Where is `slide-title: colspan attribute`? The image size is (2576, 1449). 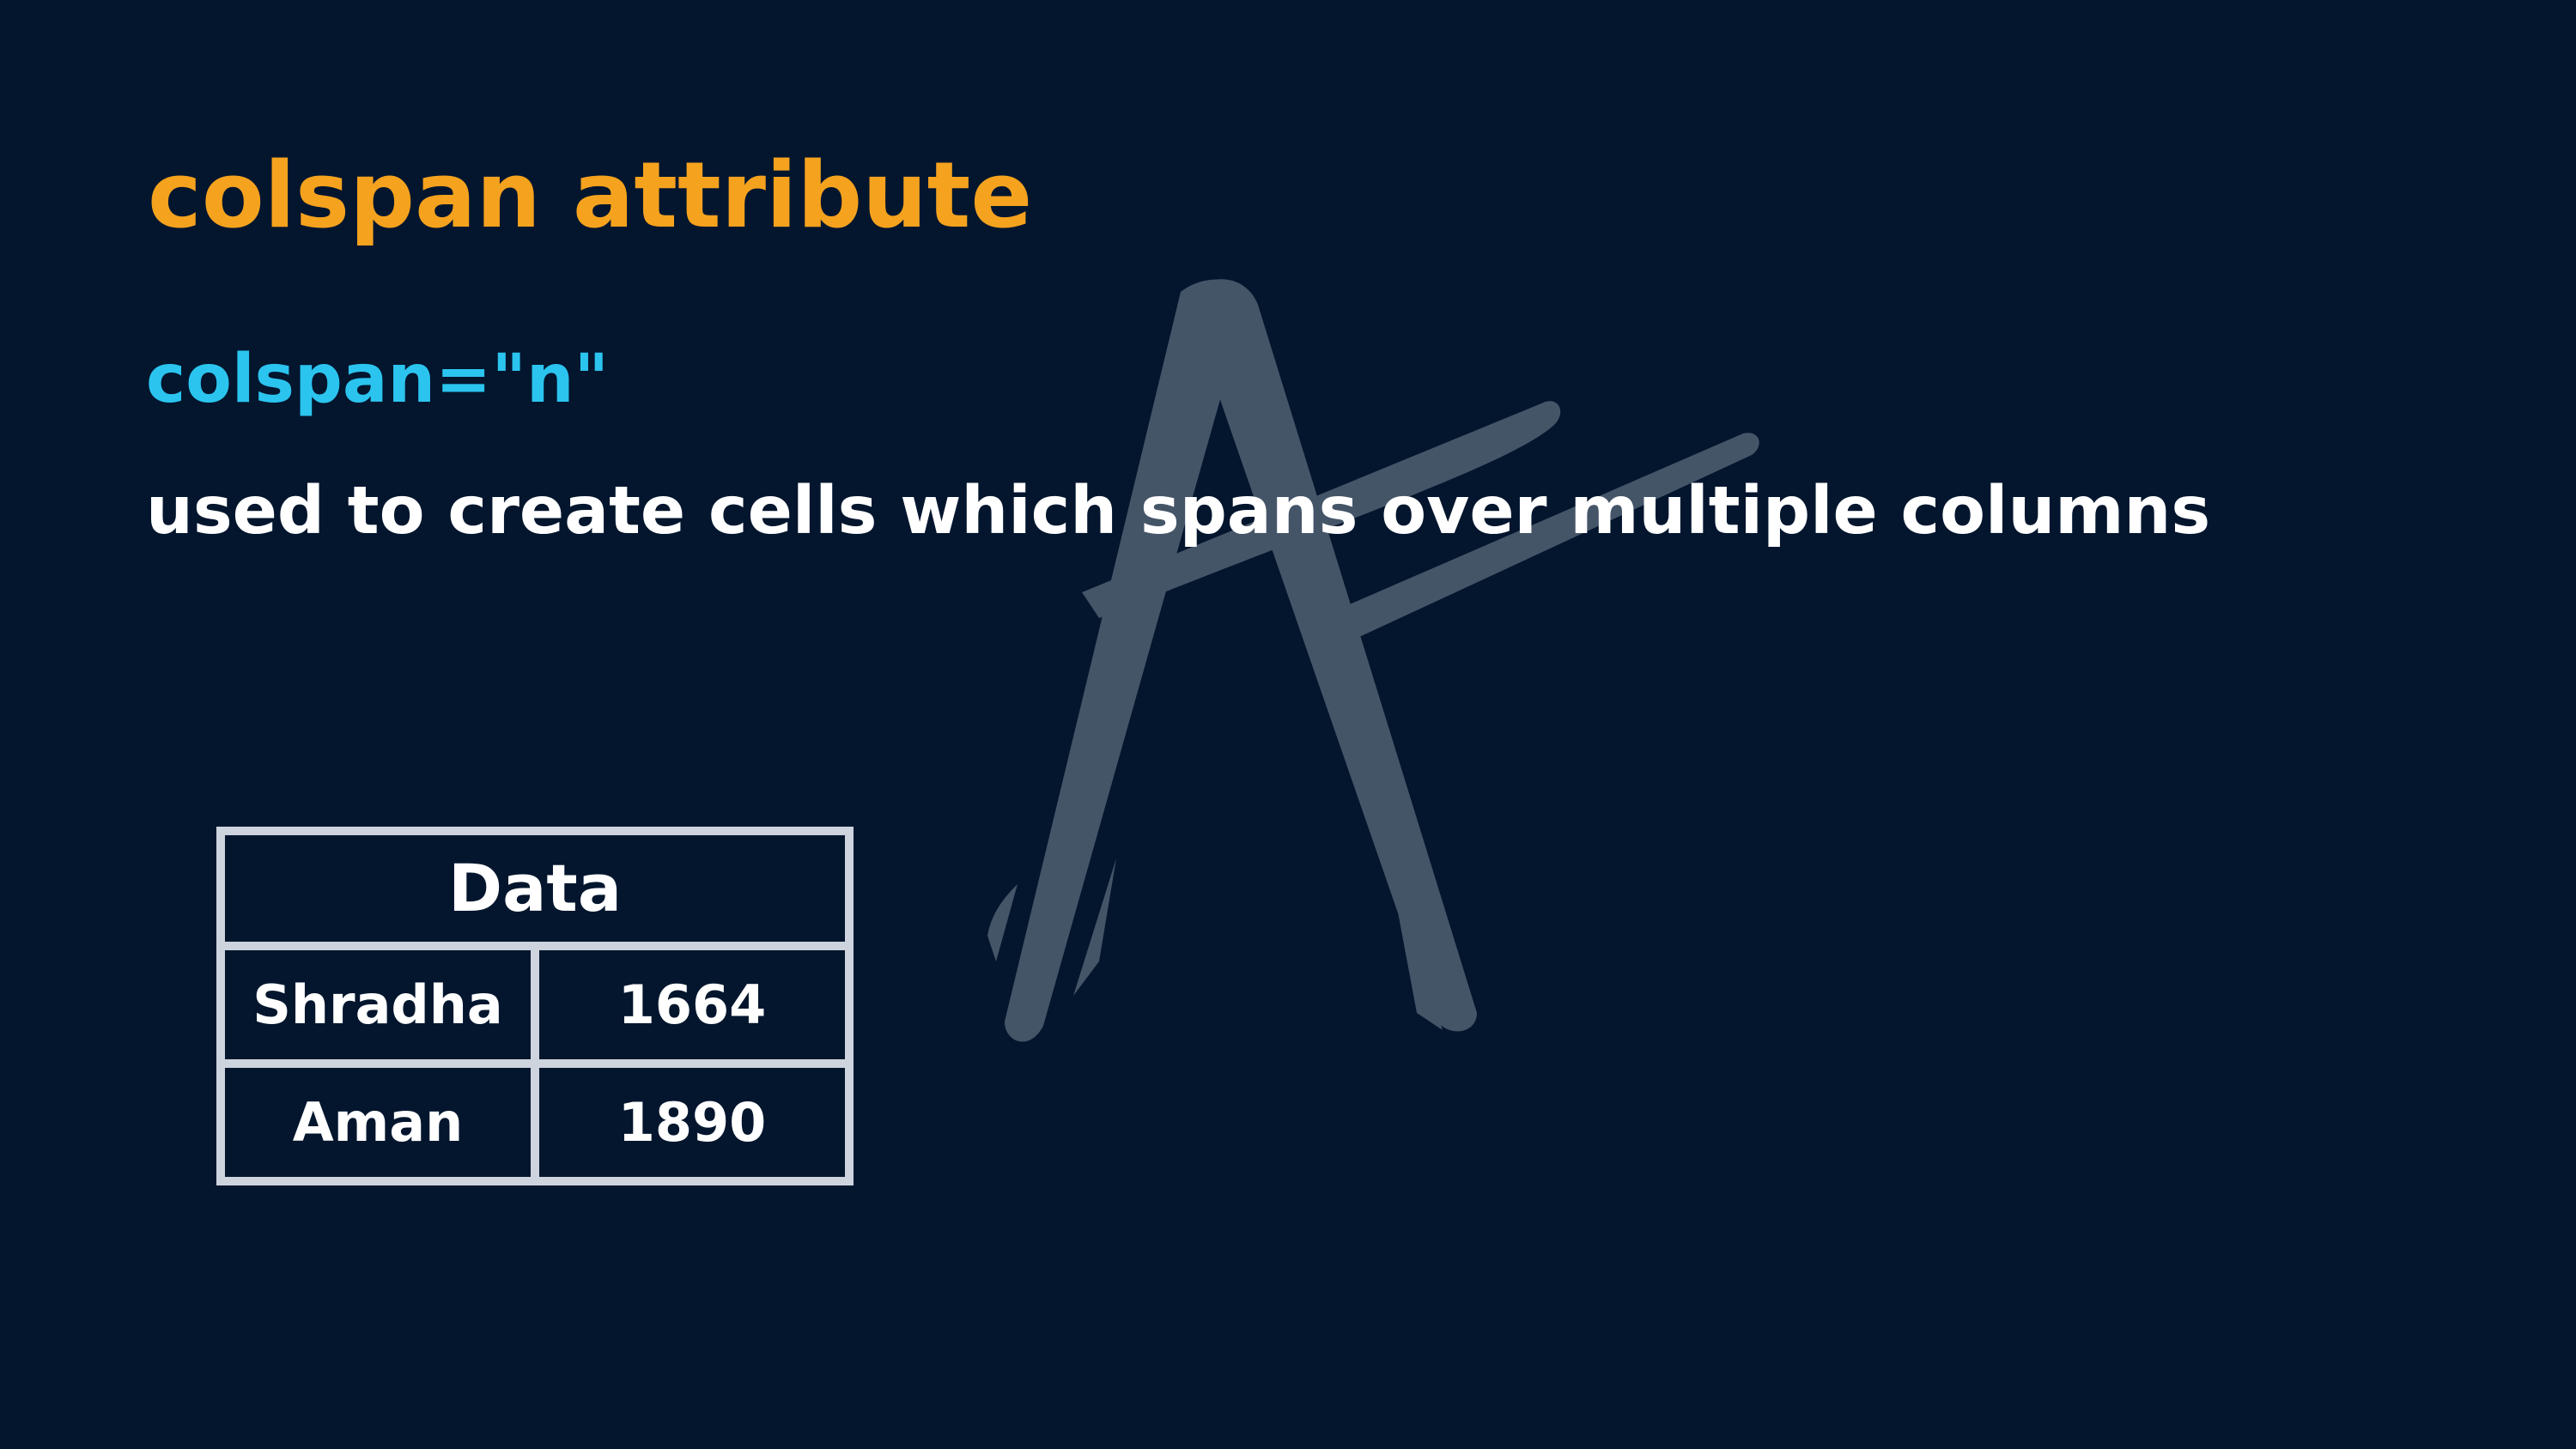
slide-title: colspan attribute is located at coordinates (590, 195).